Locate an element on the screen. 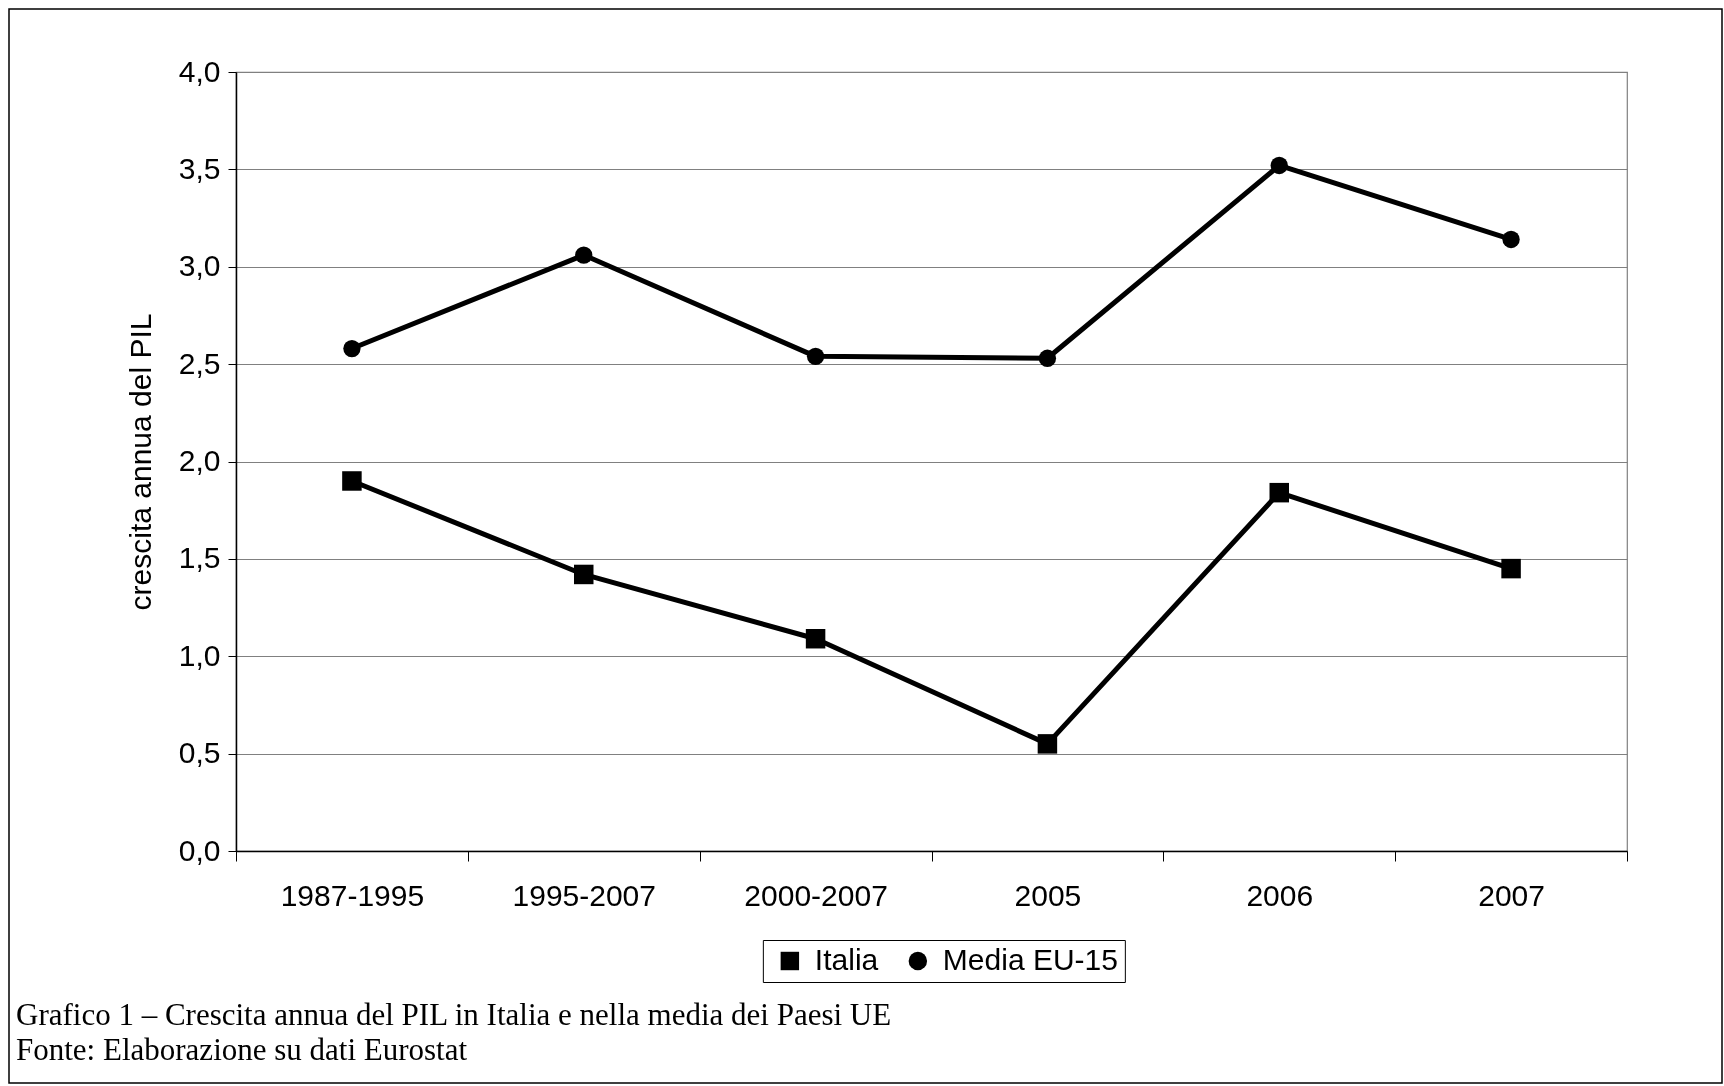 The image size is (1724, 1086). y-tick-label: 3,0 is located at coordinates (199, 266).